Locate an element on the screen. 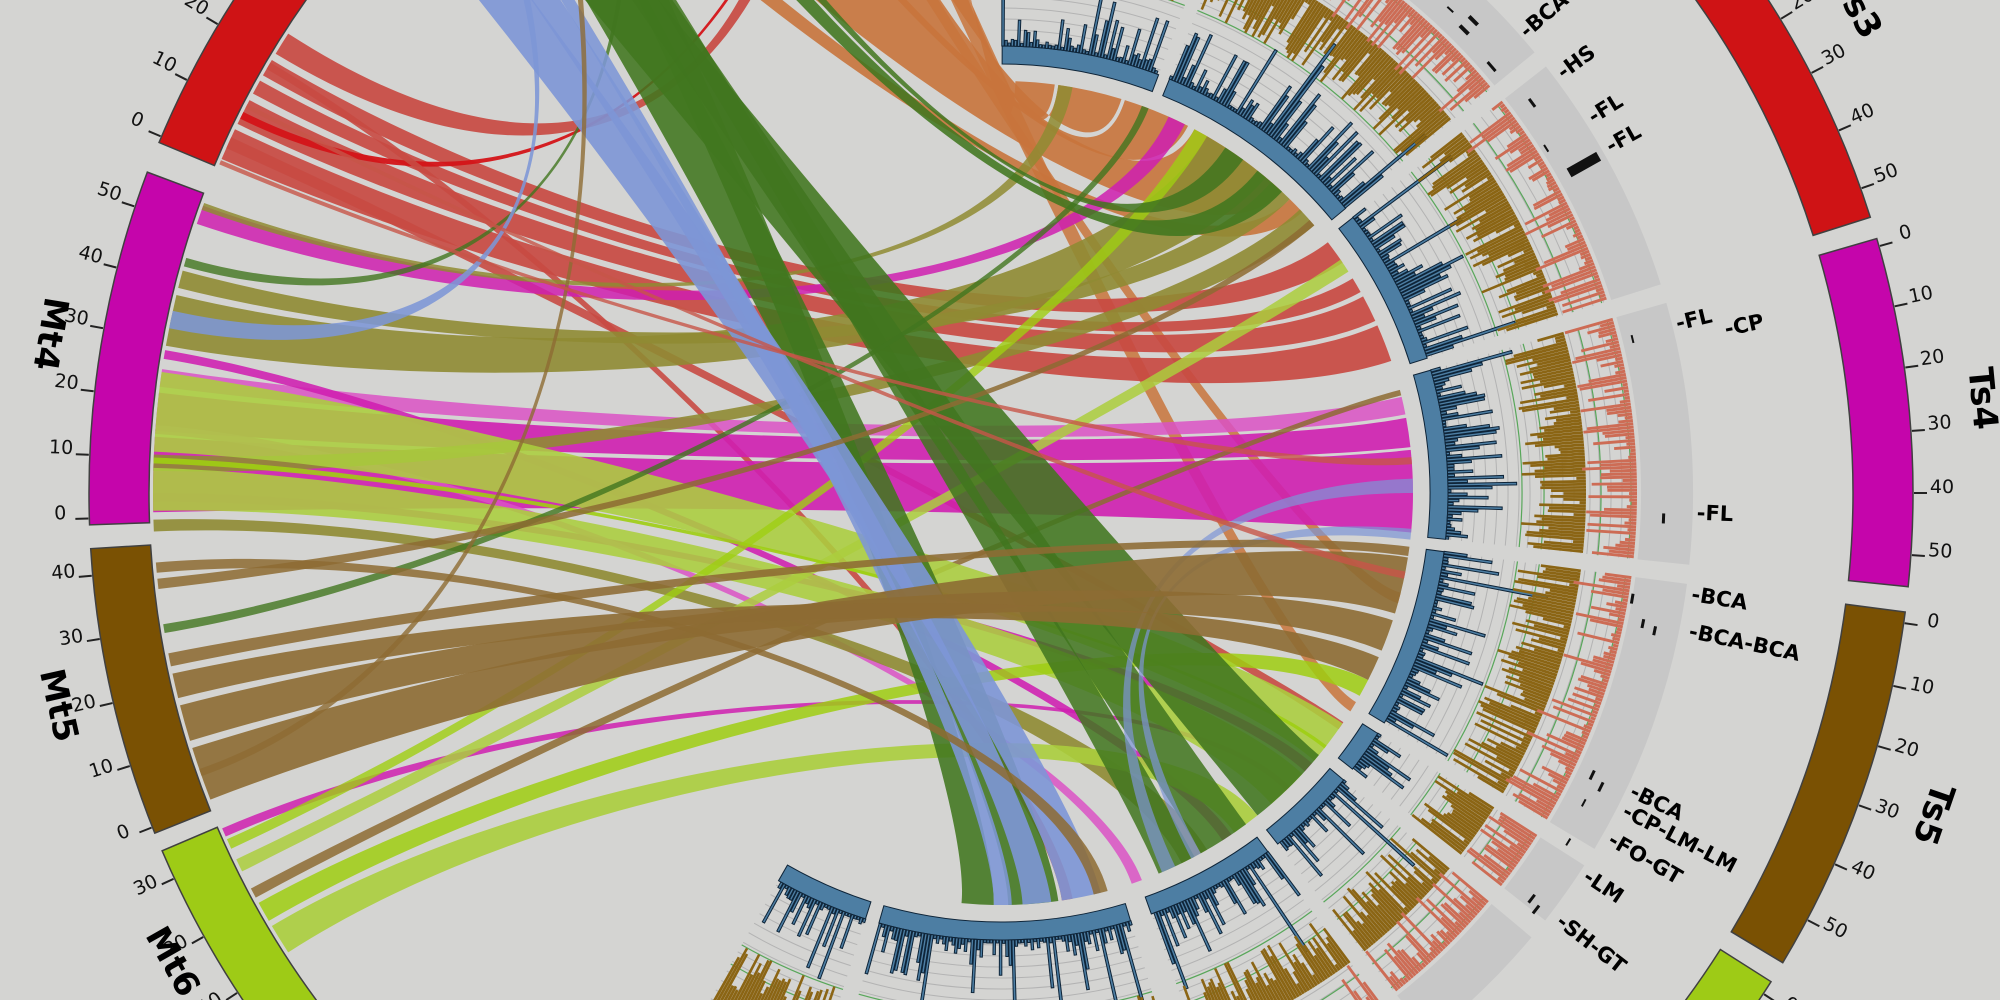  annotation-label: -FL is located at coordinates (1606, 109).